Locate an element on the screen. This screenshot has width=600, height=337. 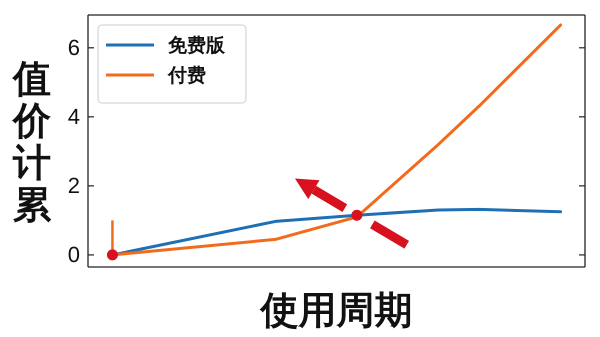
y-tick-label: 2 is located at coordinates (74, 185).